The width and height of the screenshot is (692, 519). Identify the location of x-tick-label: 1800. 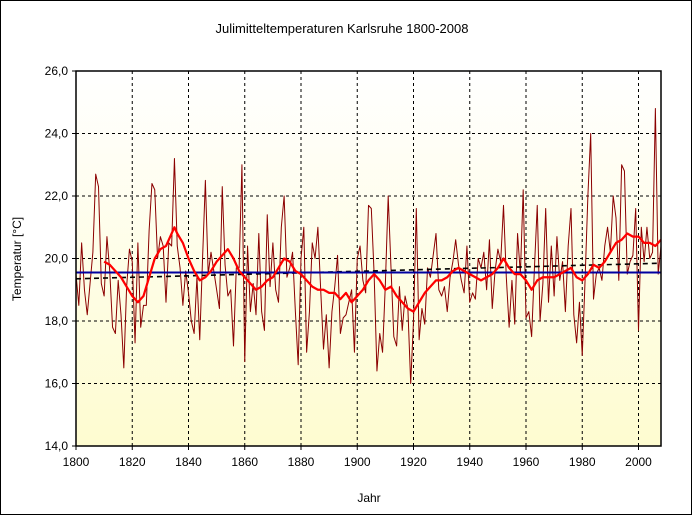
(76, 462).